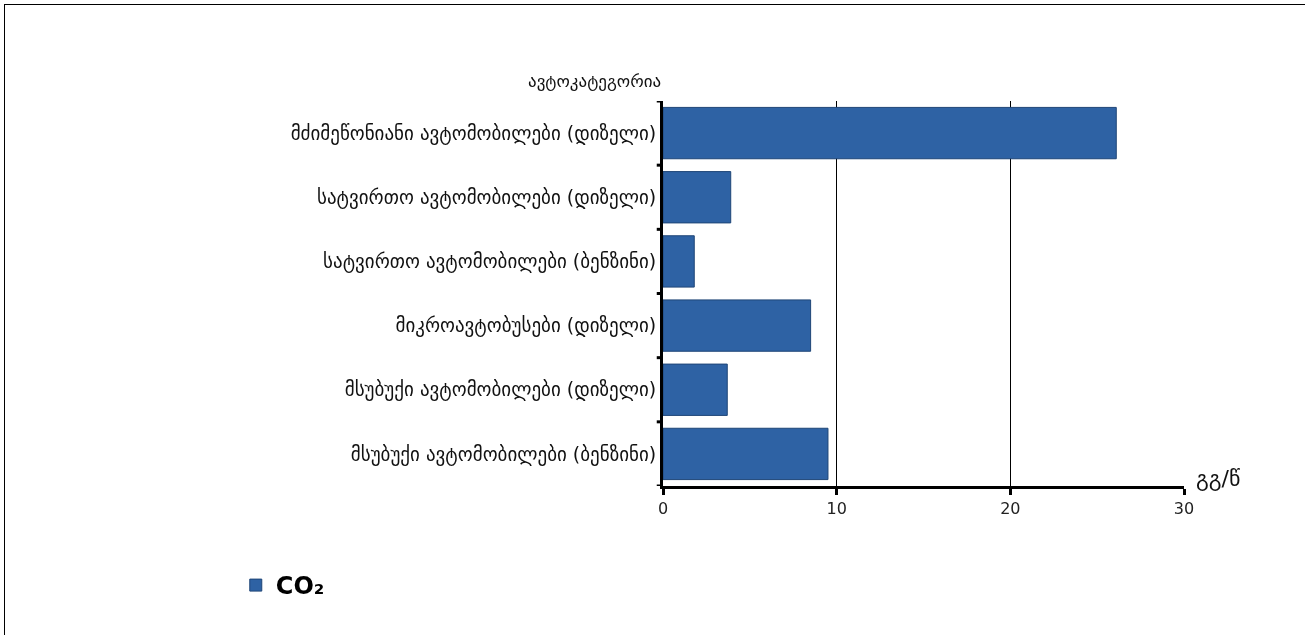  I want to click on y-tick-label: მიკროავტობუსები (დიზელი), so click(526, 326).